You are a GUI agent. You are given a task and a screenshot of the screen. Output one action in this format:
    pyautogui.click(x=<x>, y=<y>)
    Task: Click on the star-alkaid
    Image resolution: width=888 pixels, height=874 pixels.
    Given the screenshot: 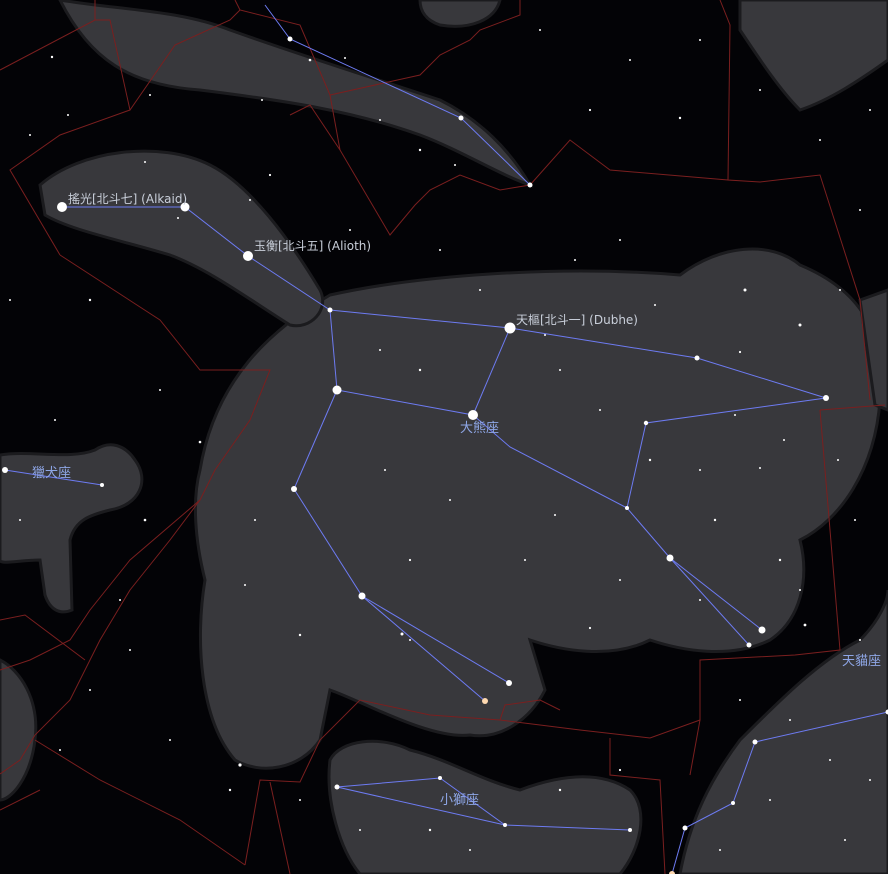 What is the action you would take?
    pyautogui.click(x=62, y=207)
    